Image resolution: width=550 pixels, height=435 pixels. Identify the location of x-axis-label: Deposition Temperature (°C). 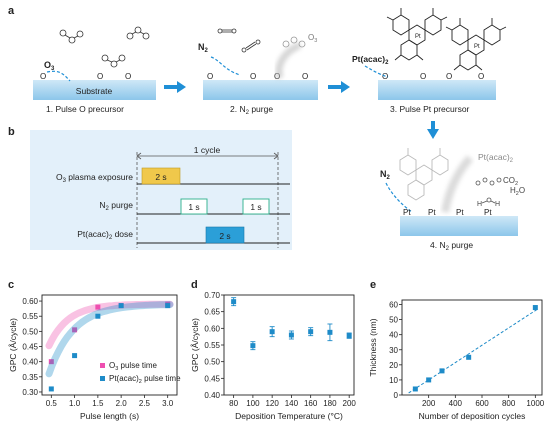
(289, 416).